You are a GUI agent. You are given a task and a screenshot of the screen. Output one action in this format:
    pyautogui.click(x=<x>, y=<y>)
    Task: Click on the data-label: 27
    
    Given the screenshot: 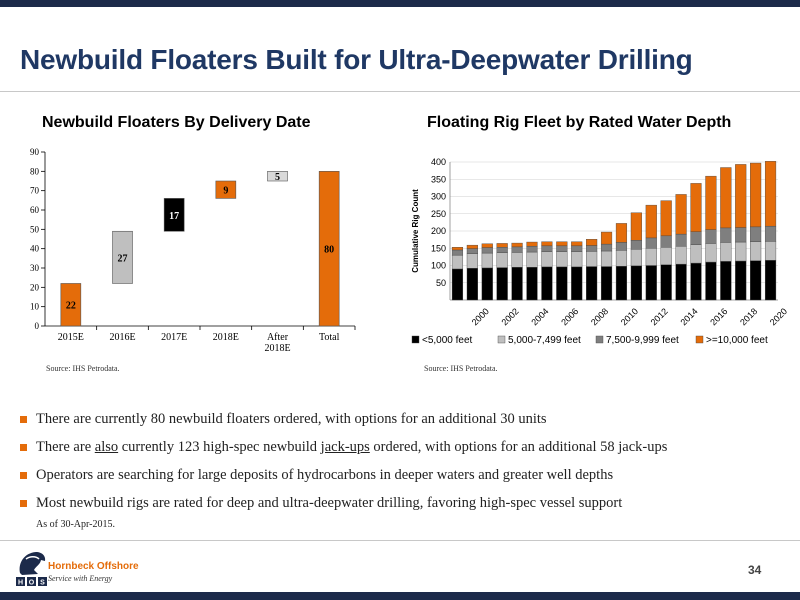 What is the action you would take?
    pyautogui.click(x=123, y=258)
    